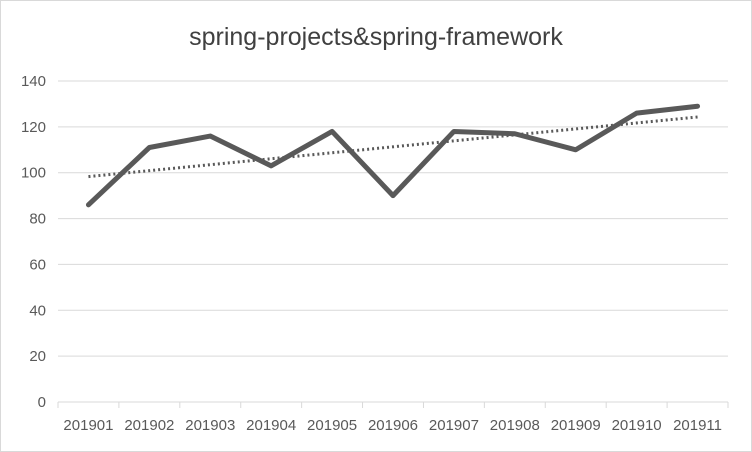 This screenshot has height=452, width=752. What do you see at coordinates (393, 425) in the screenshot?
I see `x-tick-label: 201906` at bounding box center [393, 425].